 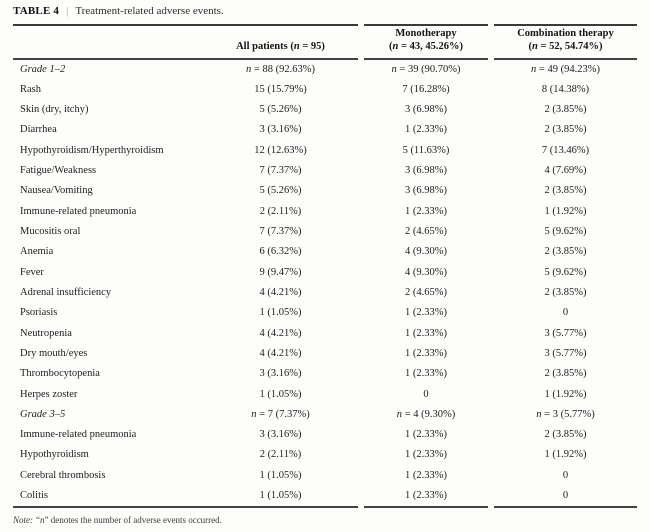 I want to click on row-label: Herpes zoster, so click(x=49, y=394).